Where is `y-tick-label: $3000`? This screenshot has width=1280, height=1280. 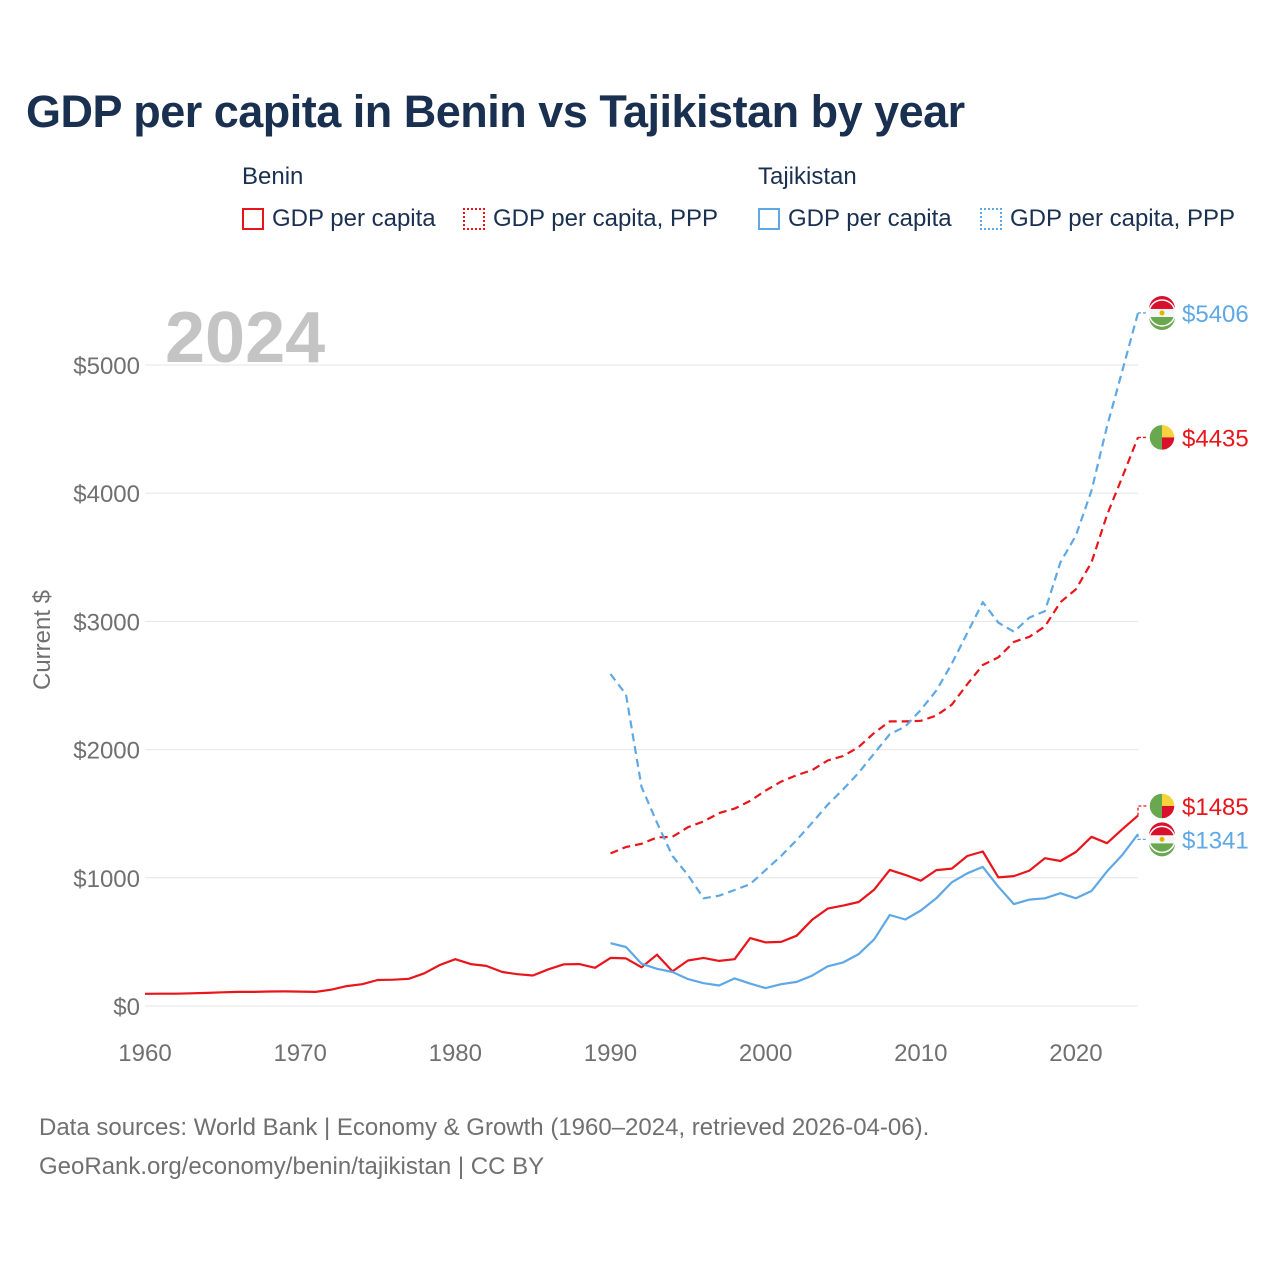
y-tick-label: $3000 is located at coordinates (106, 622).